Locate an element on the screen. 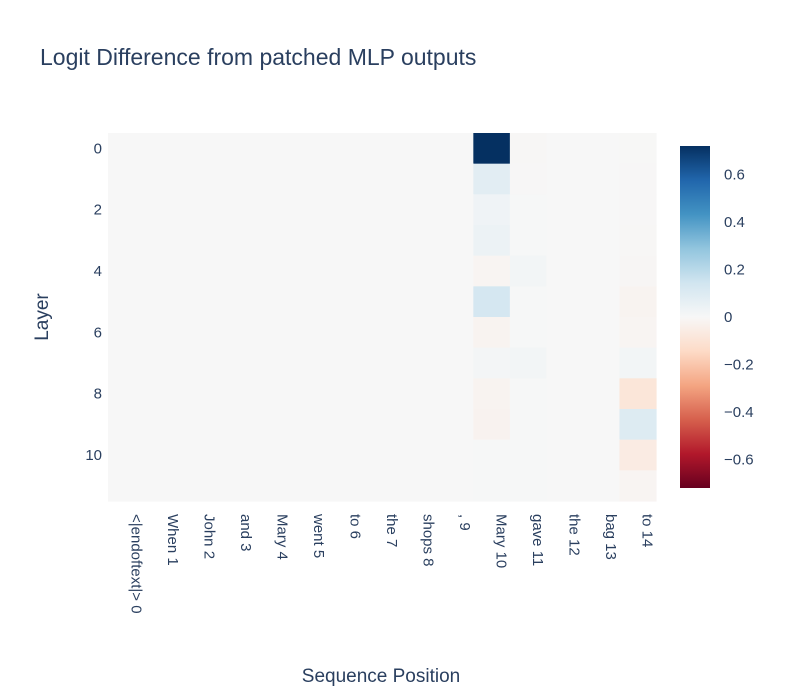 Image resolution: width=797 pixels, height=698 pixels. x-tick-label: to 14 is located at coordinates (647, 530).